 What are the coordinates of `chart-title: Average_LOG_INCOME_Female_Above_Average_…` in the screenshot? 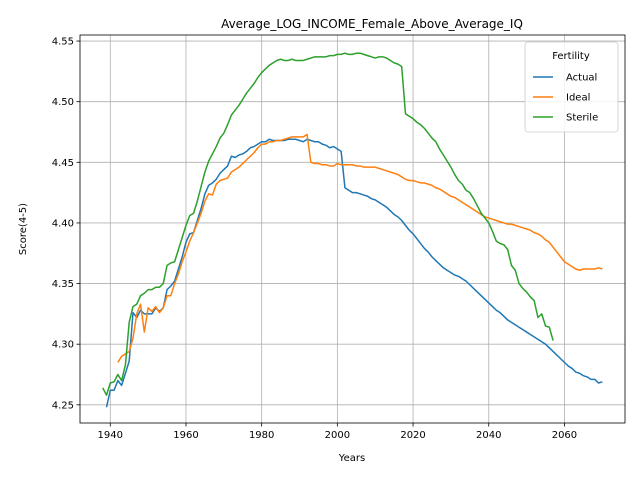 It's located at (372, 24).